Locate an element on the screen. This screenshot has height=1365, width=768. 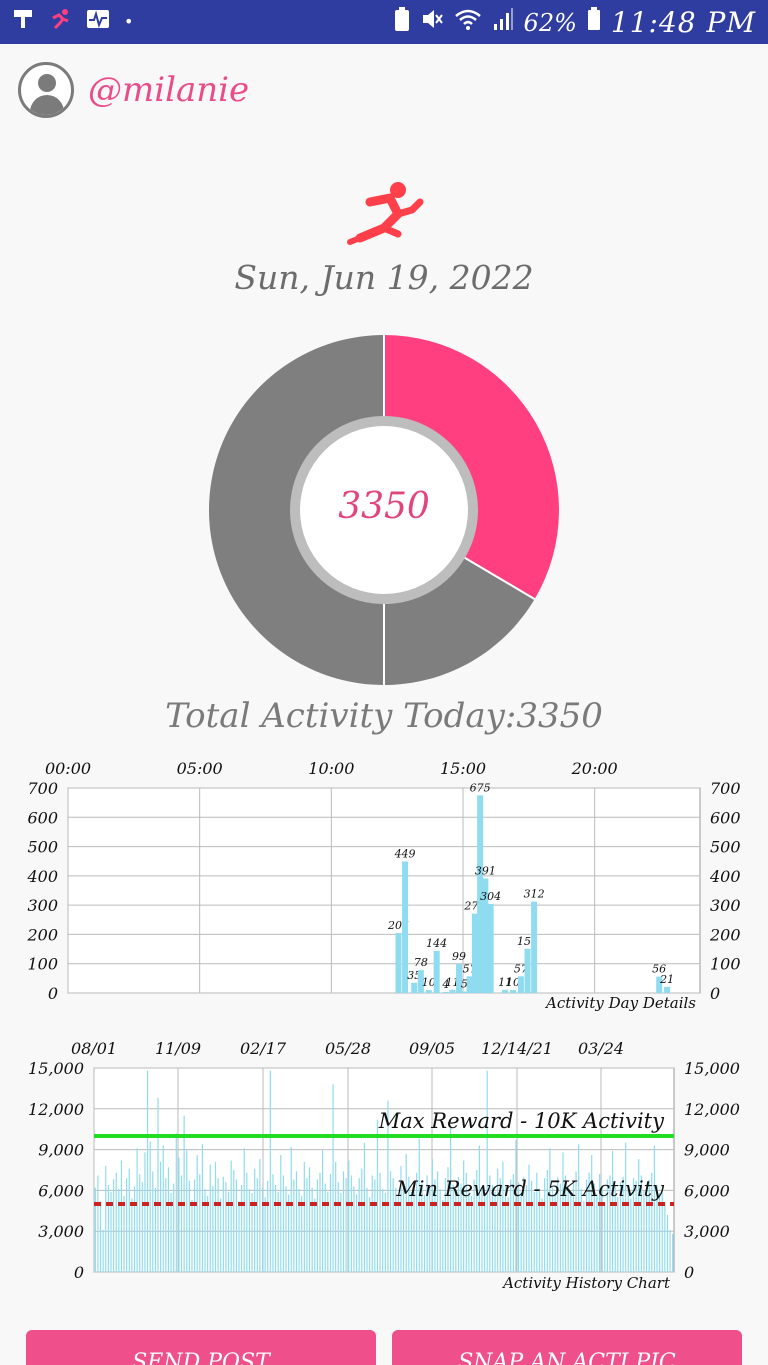
day-y-tick-left: 600 is located at coordinates (42, 817).